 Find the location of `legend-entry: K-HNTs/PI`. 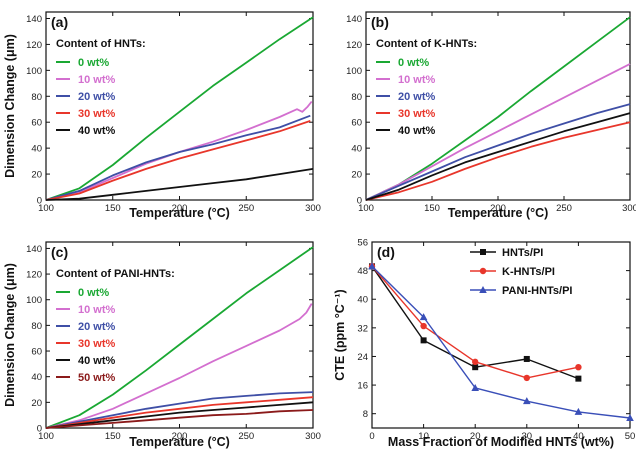

legend-entry: K-HNTs/PI is located at coordinates (528, 272).